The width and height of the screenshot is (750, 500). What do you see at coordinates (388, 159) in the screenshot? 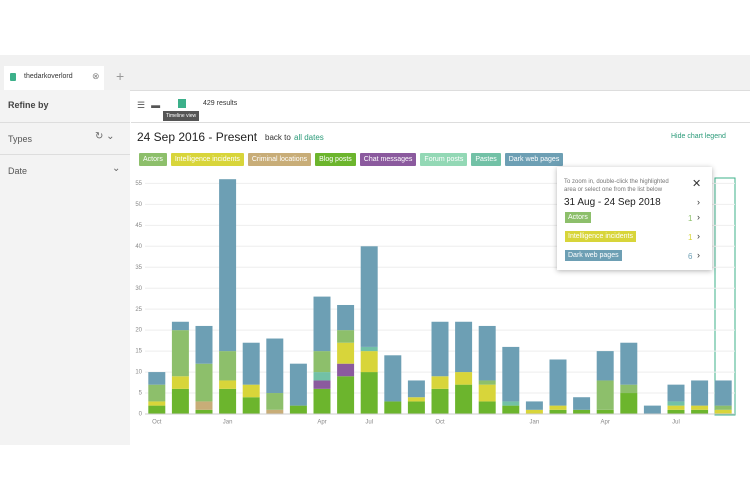
I see `legend-item: Chat messages` at bounding box center [388, 159].